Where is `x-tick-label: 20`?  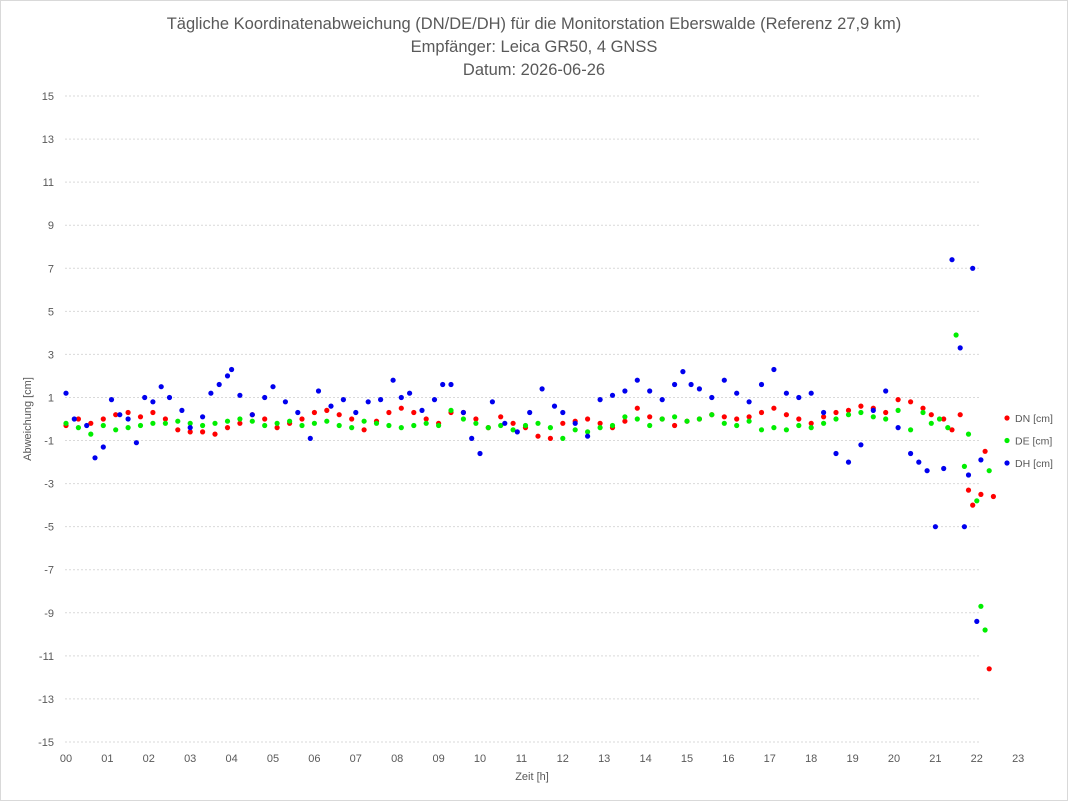 x-tick-label: 20 is located at coordinates (894, 759).